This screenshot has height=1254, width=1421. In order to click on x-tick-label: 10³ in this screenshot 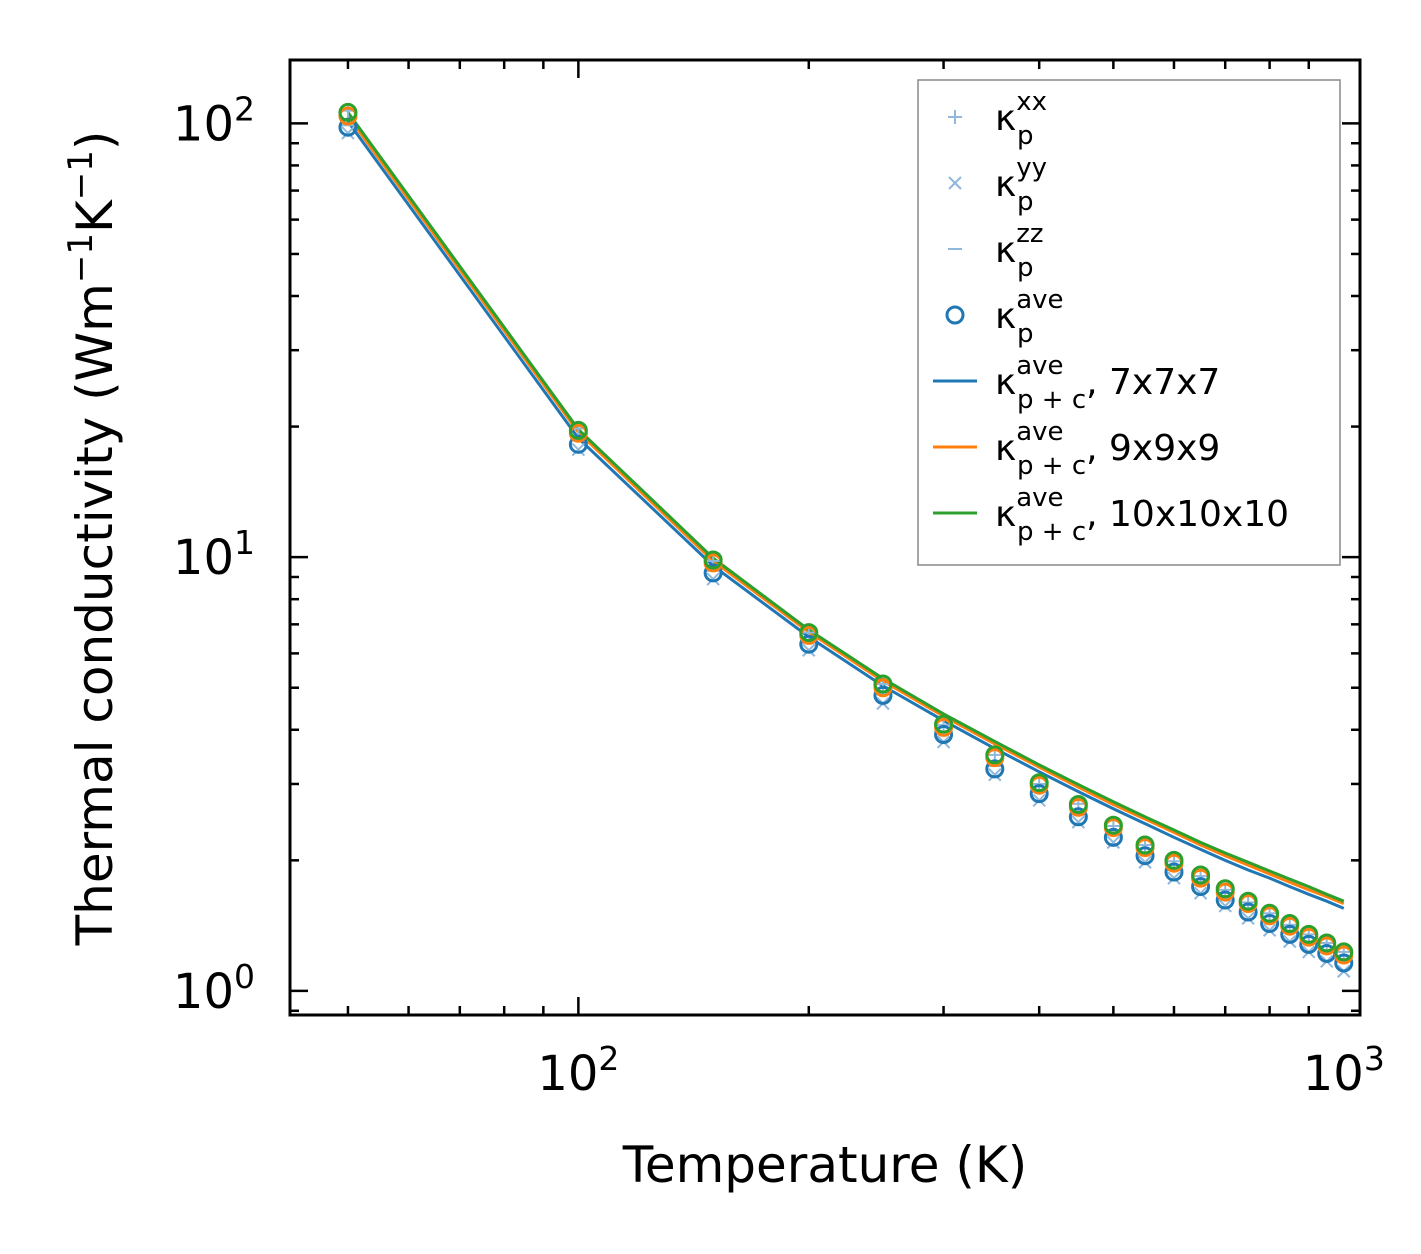, I will do `click(1344, 1070)`.